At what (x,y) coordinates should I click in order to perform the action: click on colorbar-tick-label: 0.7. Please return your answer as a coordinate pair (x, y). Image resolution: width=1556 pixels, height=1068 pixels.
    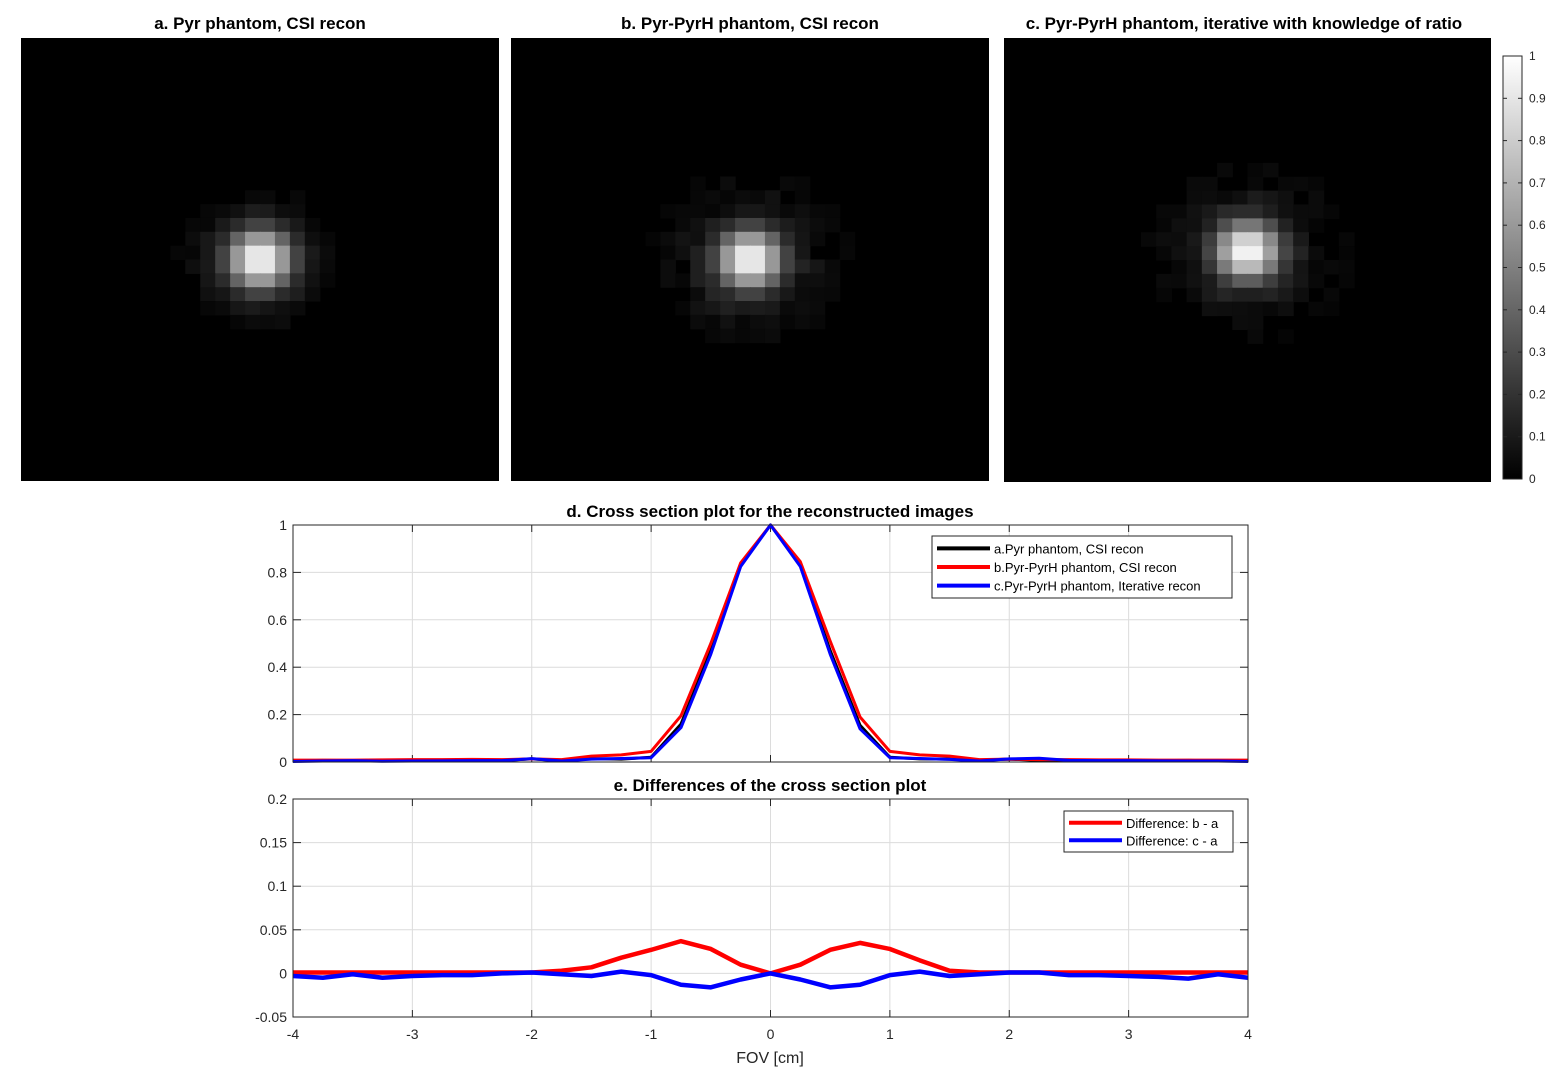
    Looking at the image, I should click on (1537, 183).